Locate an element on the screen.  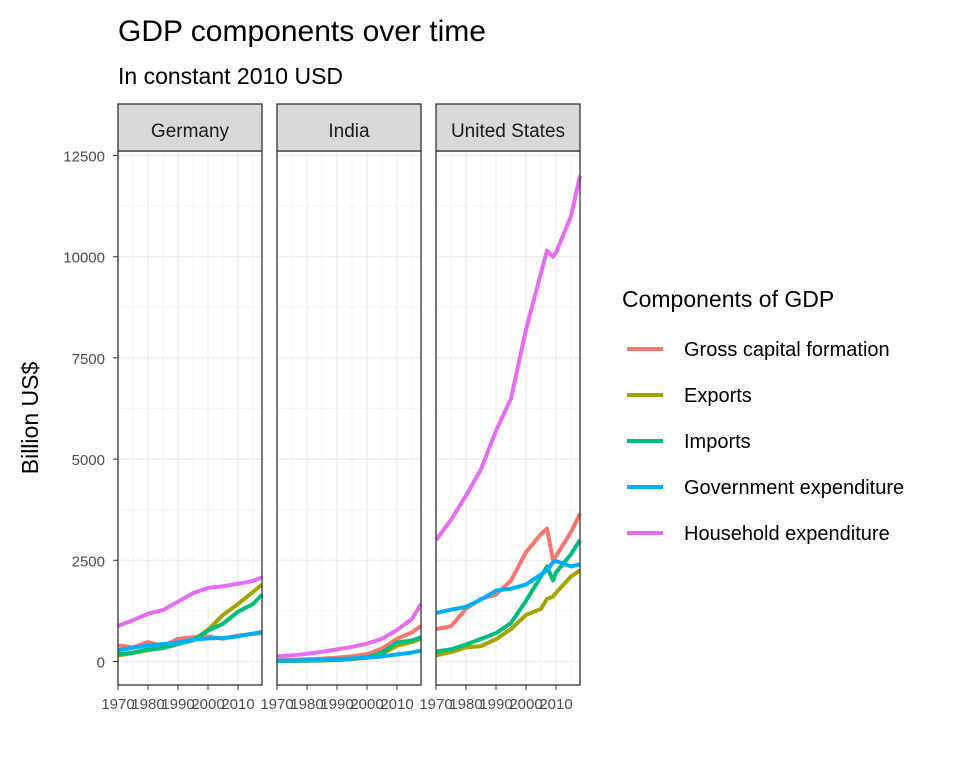
legend-label: Government expenditure is located at coordinates (794, 488).